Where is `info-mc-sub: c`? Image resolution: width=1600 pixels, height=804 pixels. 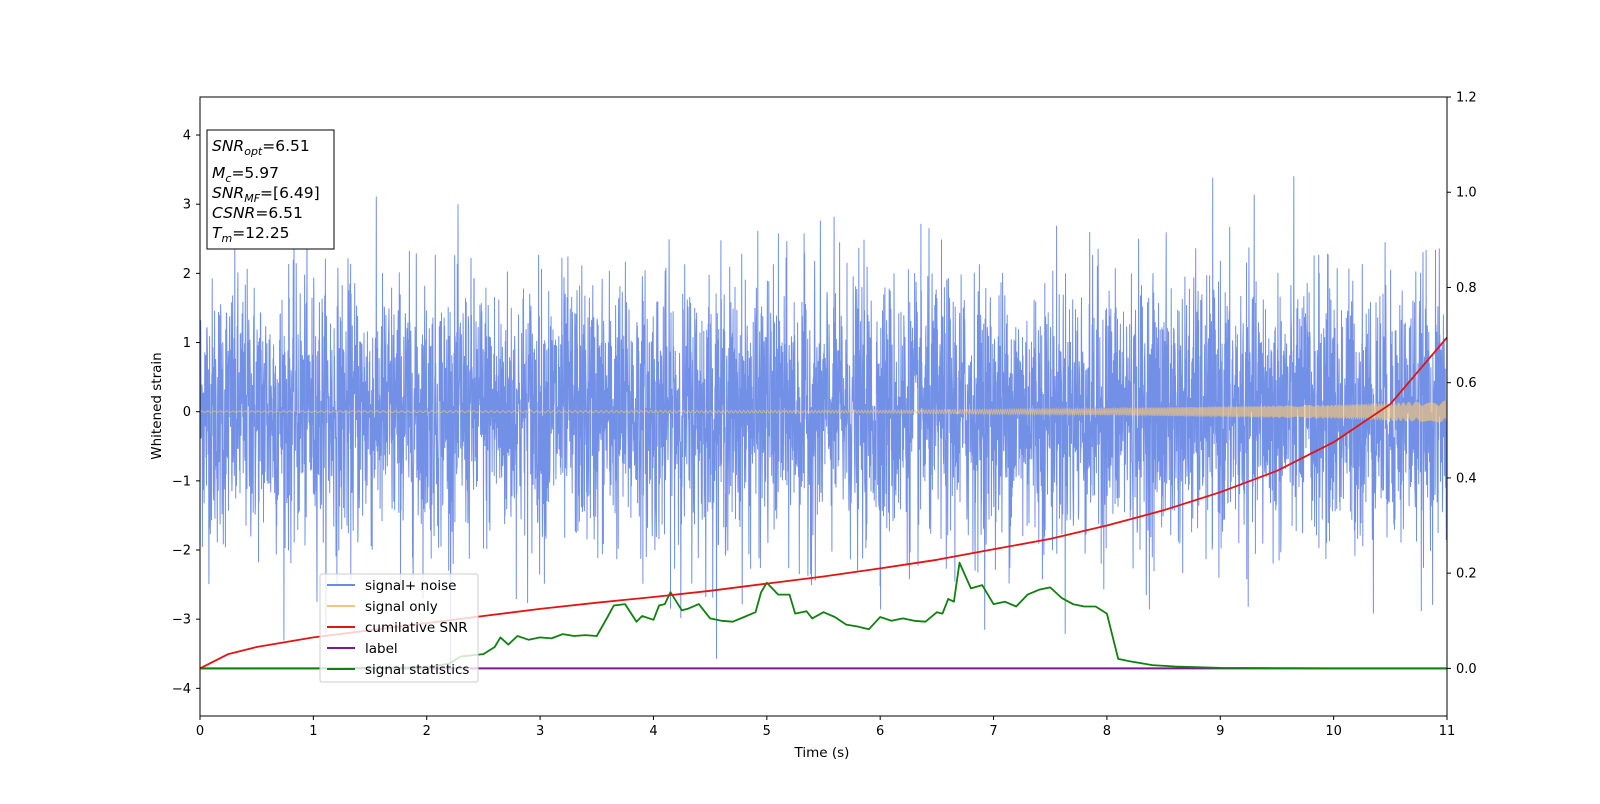 info-mc-sub: c is located at coordinates (228, 178).